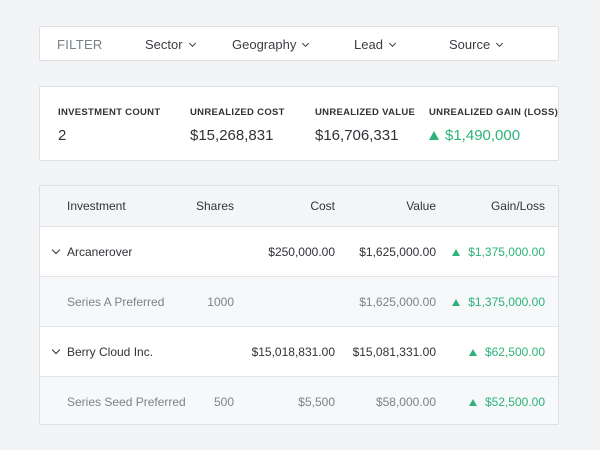 The height and width of the screenshot is (450, 600). I want to click on filter-label: FILTER, so click(80, 44).